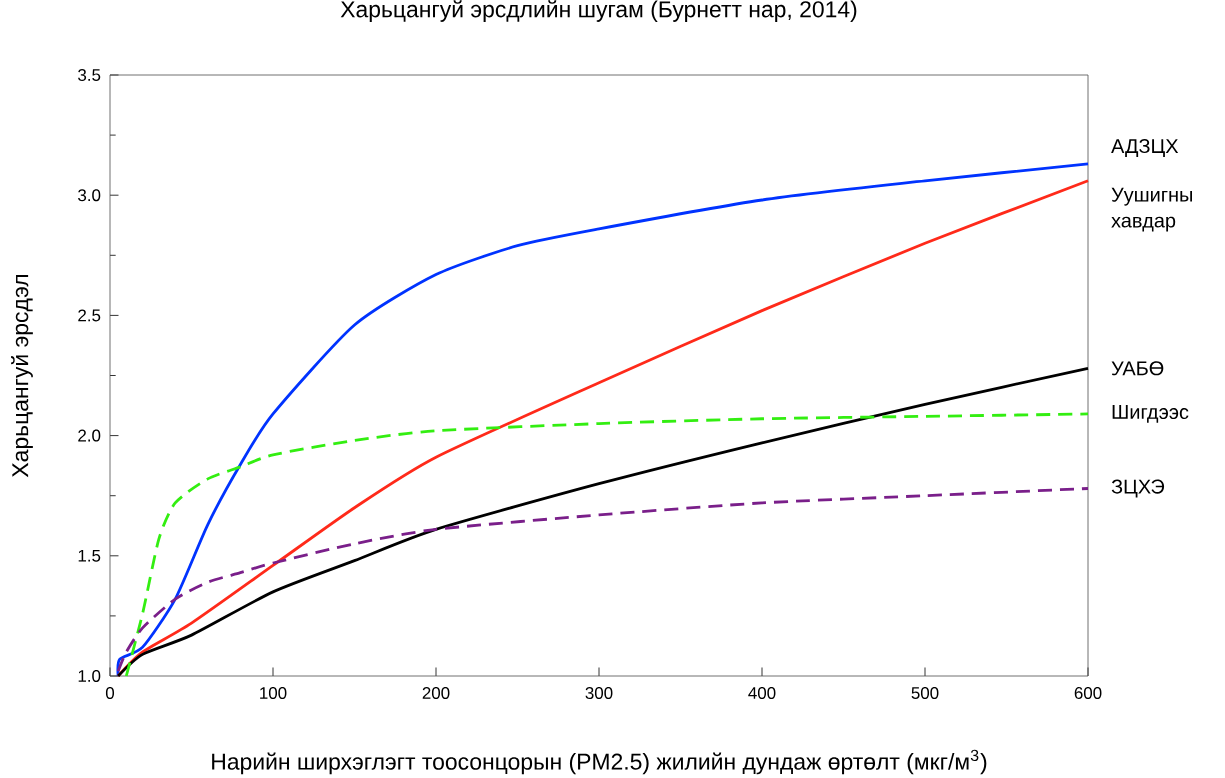  Describe the element at coordinates (1088, 693) in the screenshot. I see `x-tick-label: 600` at that location.